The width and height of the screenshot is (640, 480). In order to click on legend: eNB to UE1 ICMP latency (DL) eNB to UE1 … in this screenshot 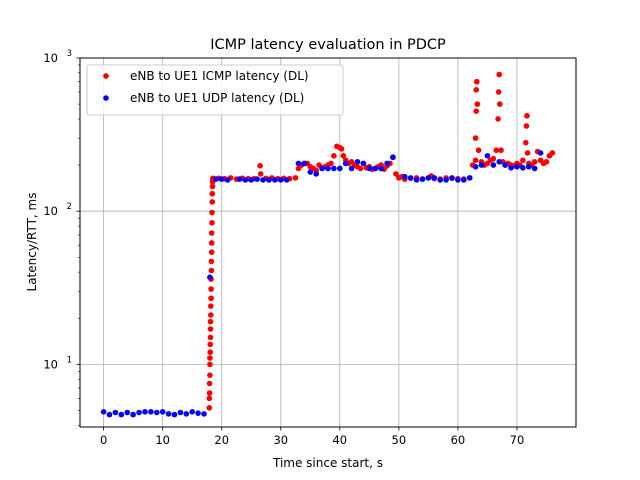, I will do `click(215, 90)`.